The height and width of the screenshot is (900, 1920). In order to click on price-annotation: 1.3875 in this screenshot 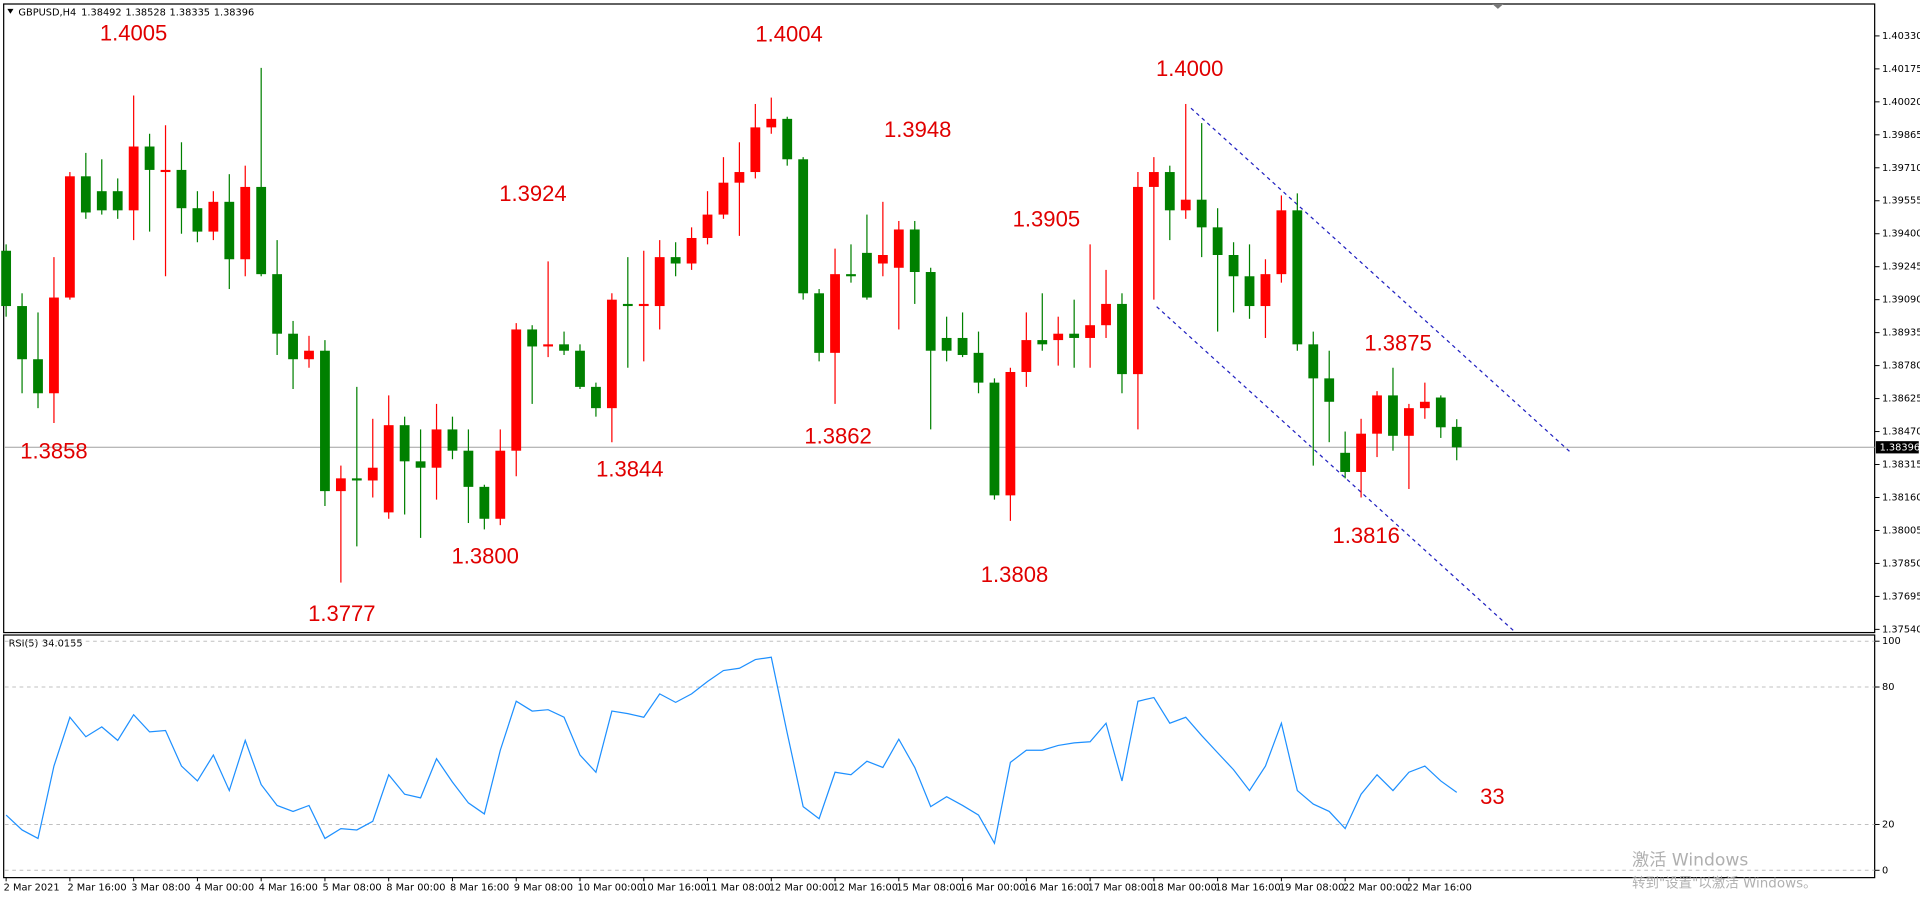, I will do `click(1397, 342)`.